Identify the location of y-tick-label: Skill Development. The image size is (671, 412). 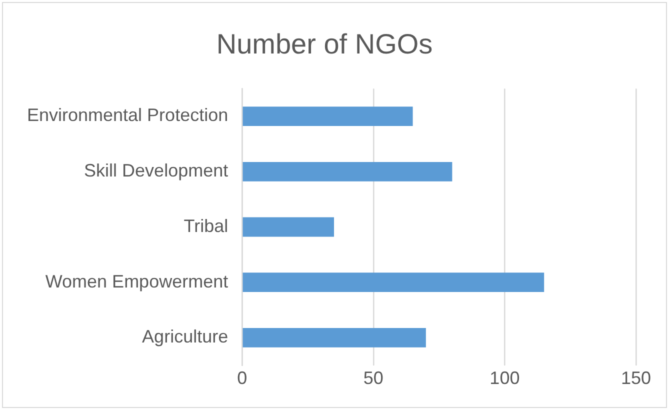
(156, 170).